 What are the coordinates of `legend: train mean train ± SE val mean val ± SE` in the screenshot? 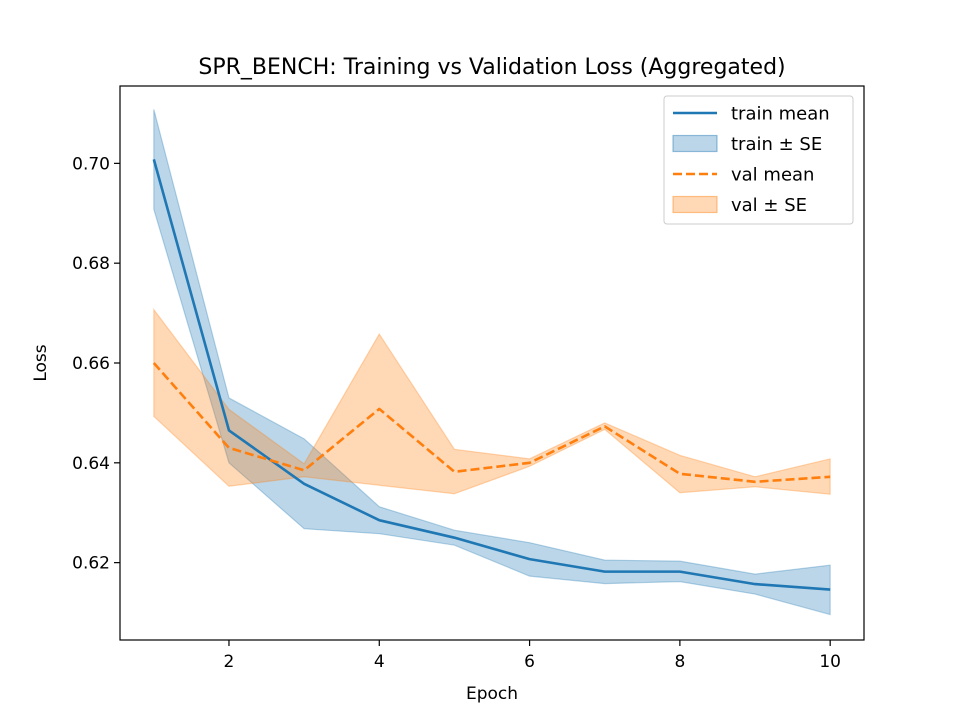 It's located at (758, 160).